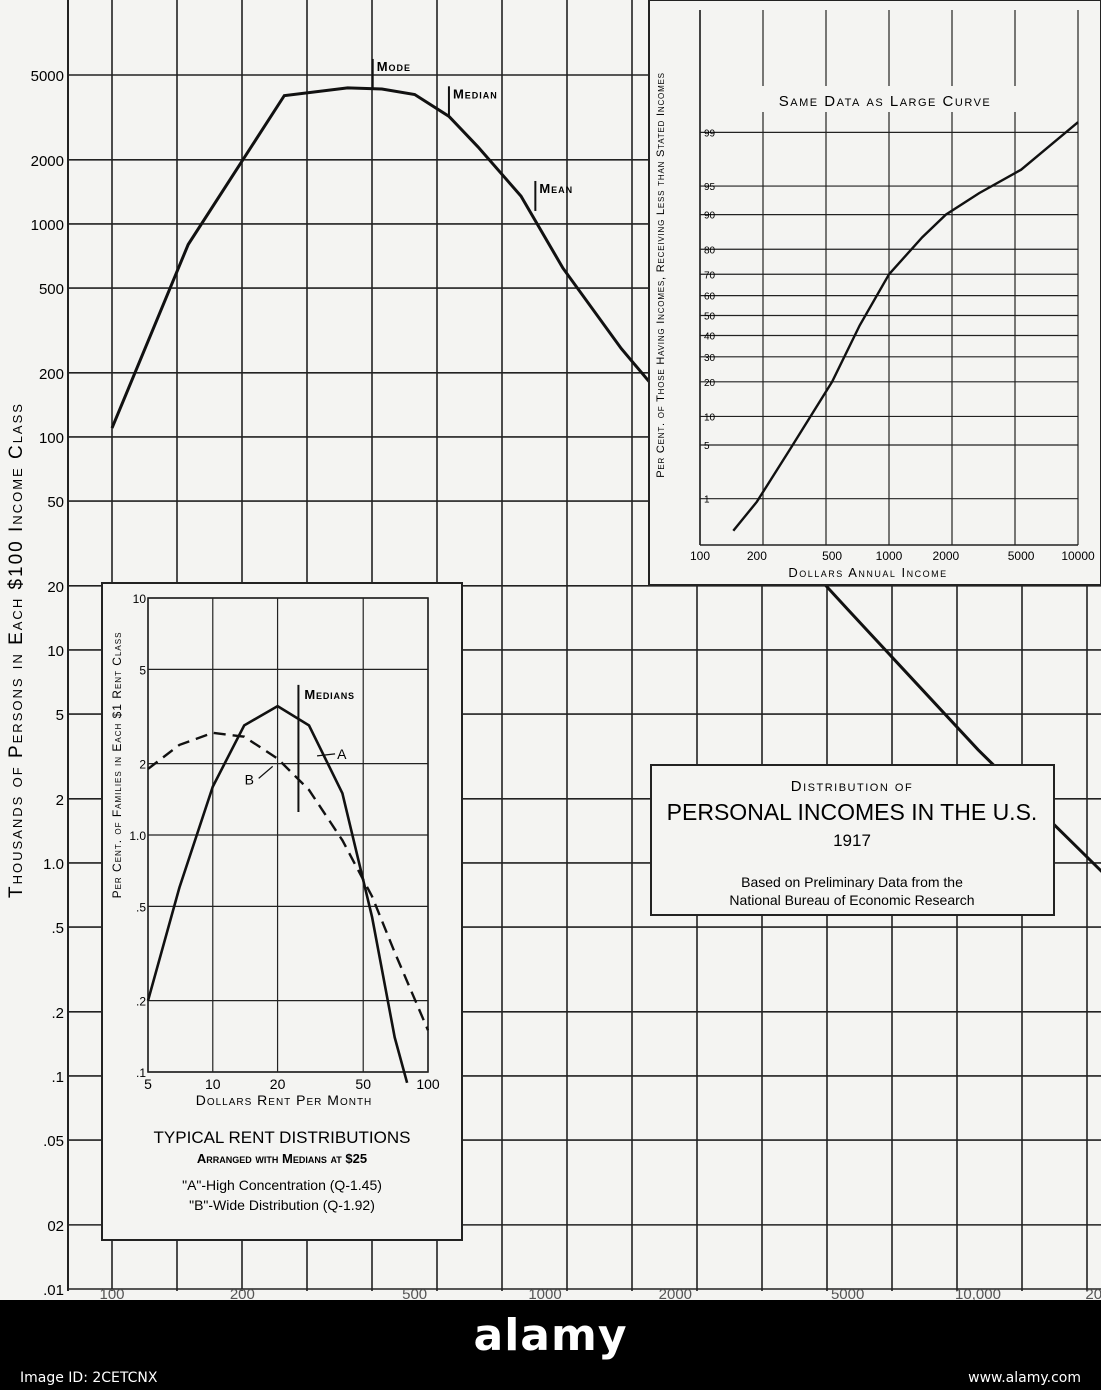 The width and height of the screenshot is (1101, 1390). I want to click on cumulative-y-tick-label: 40, so click(710, 336).